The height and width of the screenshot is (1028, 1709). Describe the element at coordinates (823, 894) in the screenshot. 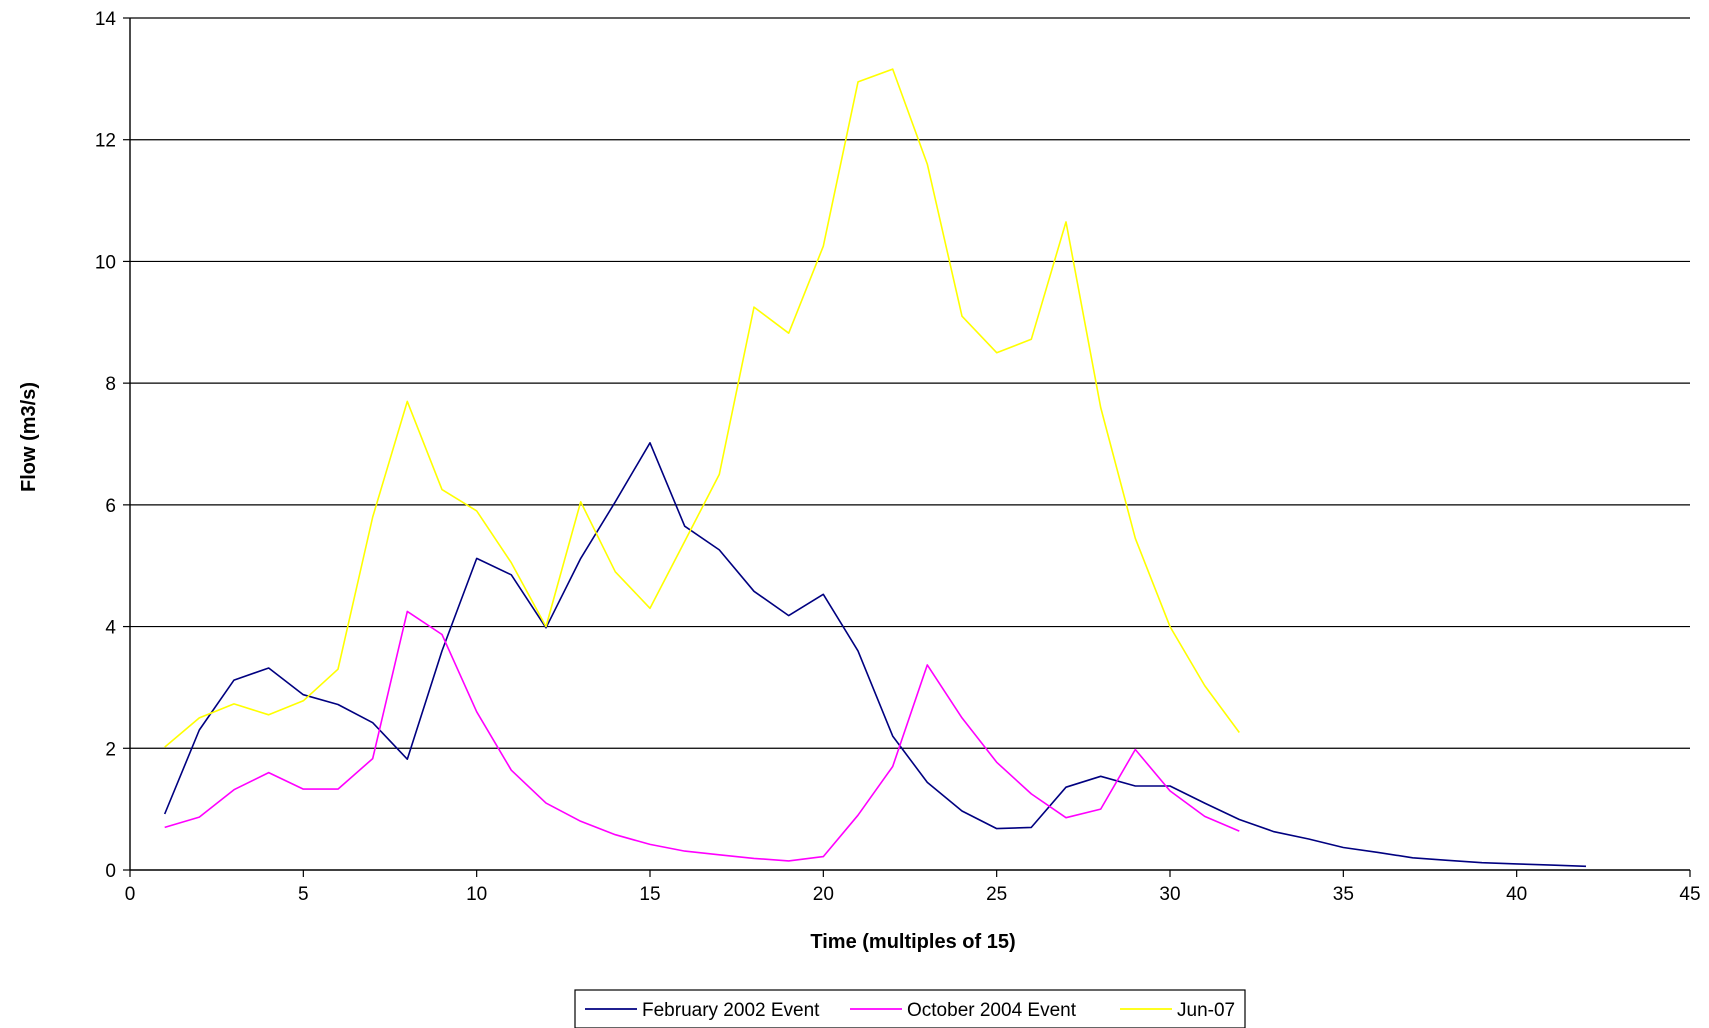

I see `x-tick-label: 20` at that location.